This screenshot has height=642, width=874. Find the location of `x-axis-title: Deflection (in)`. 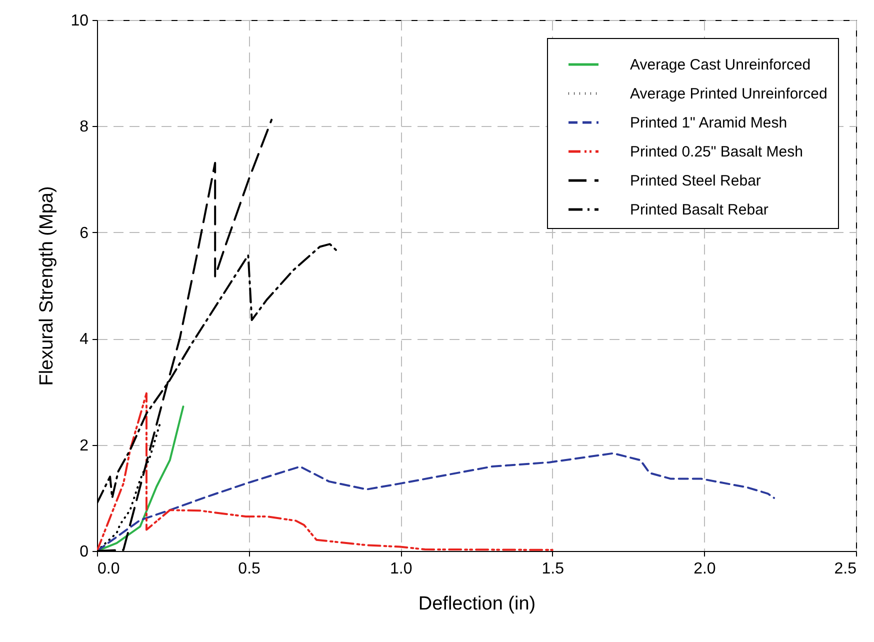

x-axis-title: Deflection (in) is located at coordinates (477, 604).